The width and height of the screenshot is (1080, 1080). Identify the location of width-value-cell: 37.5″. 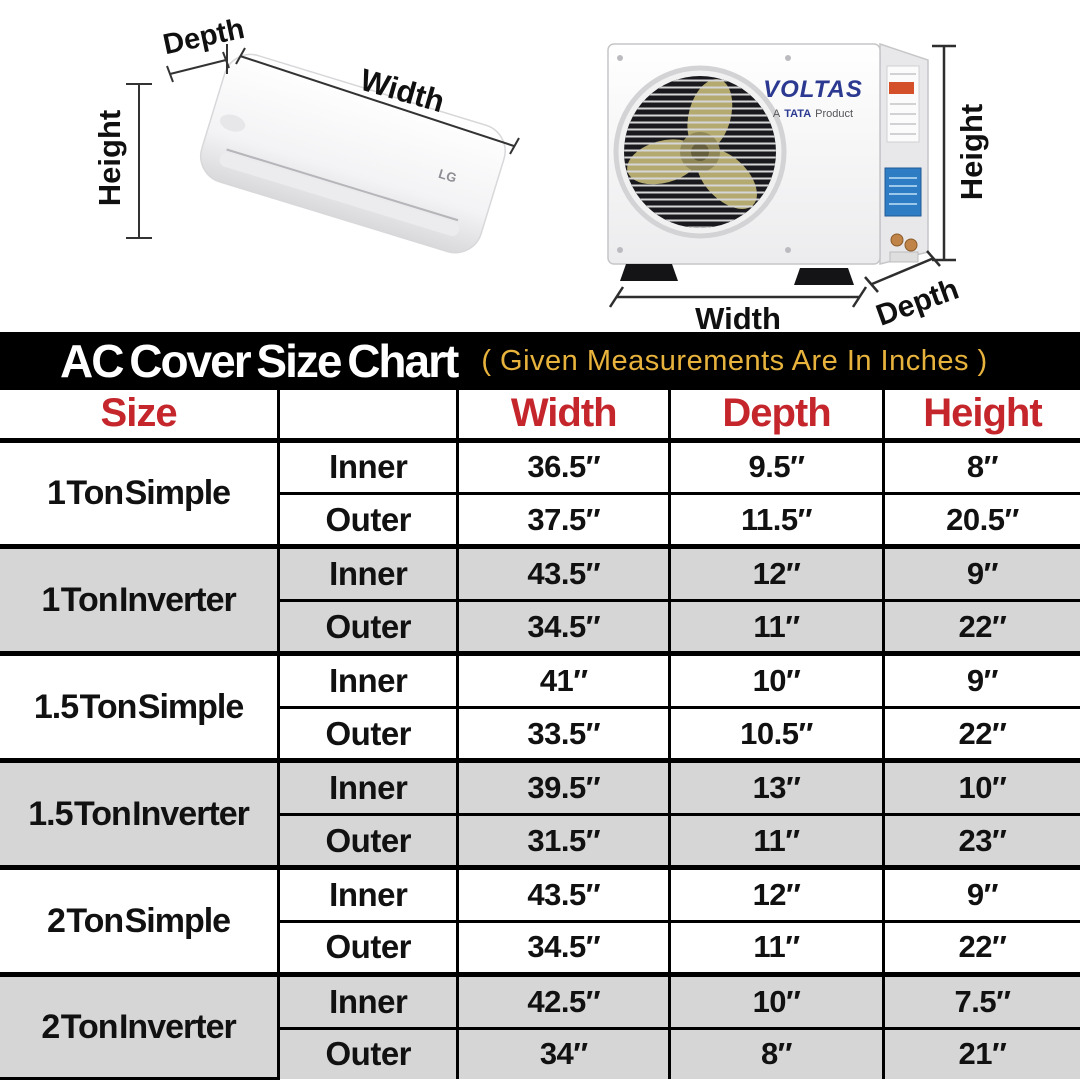
(564, 520).